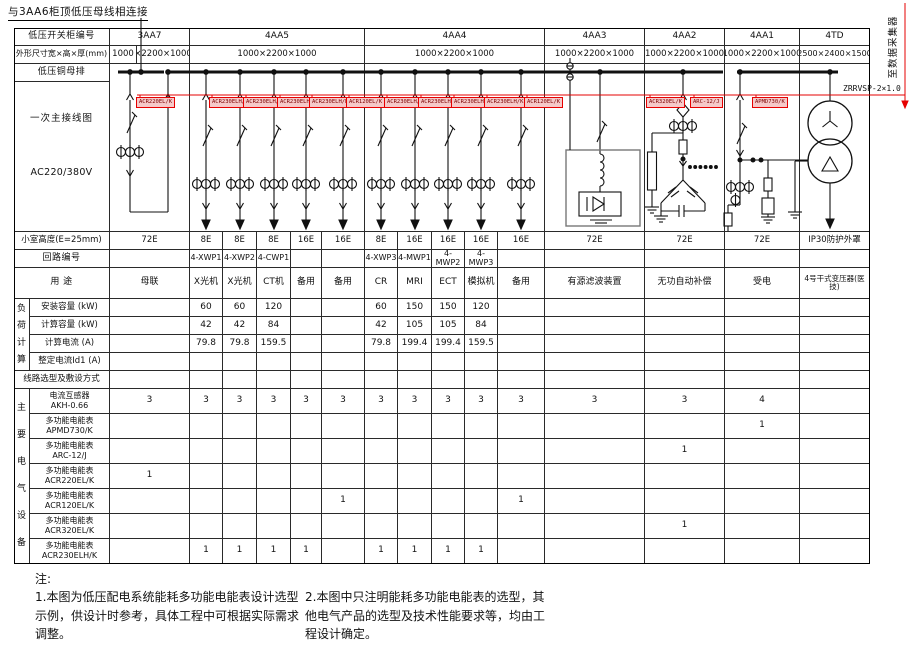 Image resolution: width=924 pixels, height=659 pixels. I want to click on circuit-no-cell: 4-MWP2, so click(448, 259).